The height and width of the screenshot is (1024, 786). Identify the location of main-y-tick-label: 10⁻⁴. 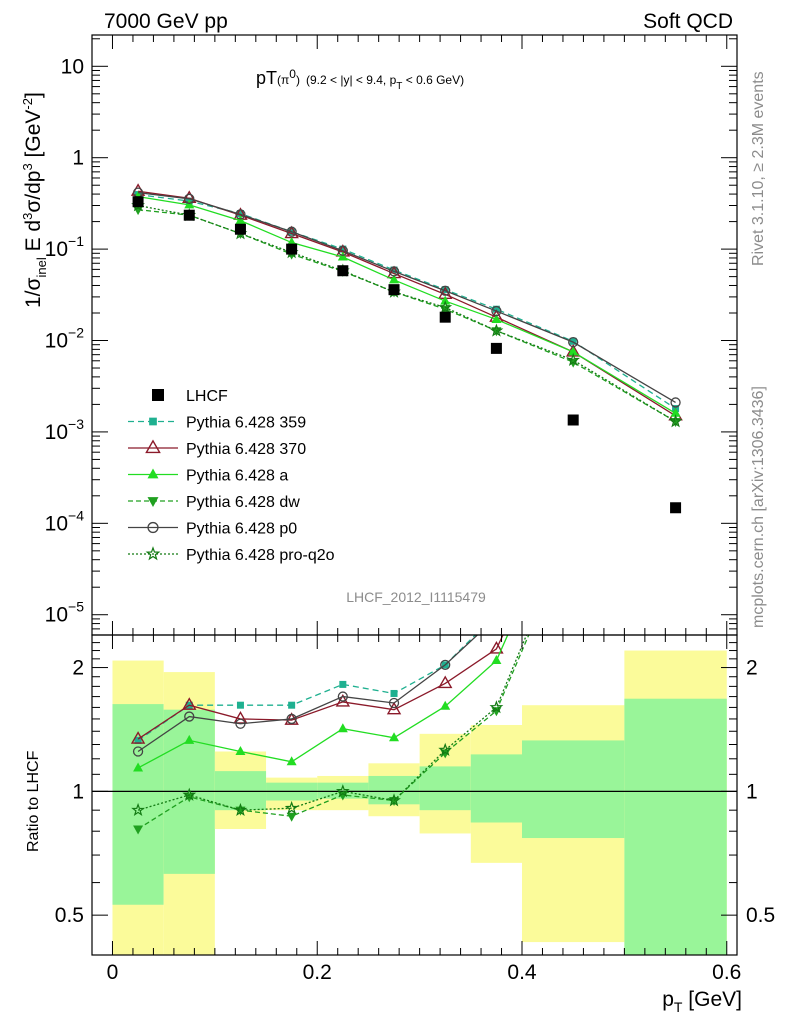
(65, 521).